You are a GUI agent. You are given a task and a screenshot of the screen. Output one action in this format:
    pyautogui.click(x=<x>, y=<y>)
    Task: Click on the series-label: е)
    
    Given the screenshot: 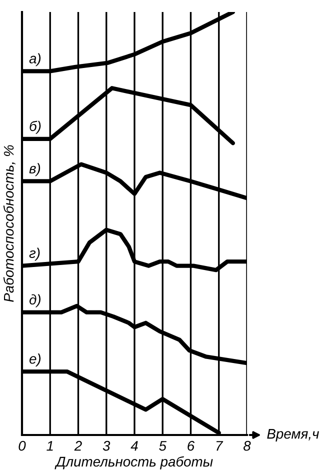 What is the action you would take?
    pyautogui.click(x=35, y=360)
    